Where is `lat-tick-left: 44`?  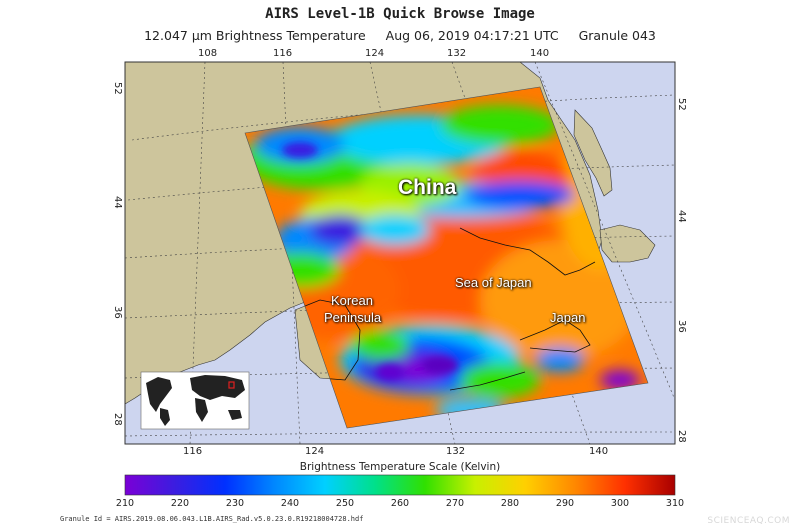
lat-tick-left: 44 is located at coordinates (117, 202).